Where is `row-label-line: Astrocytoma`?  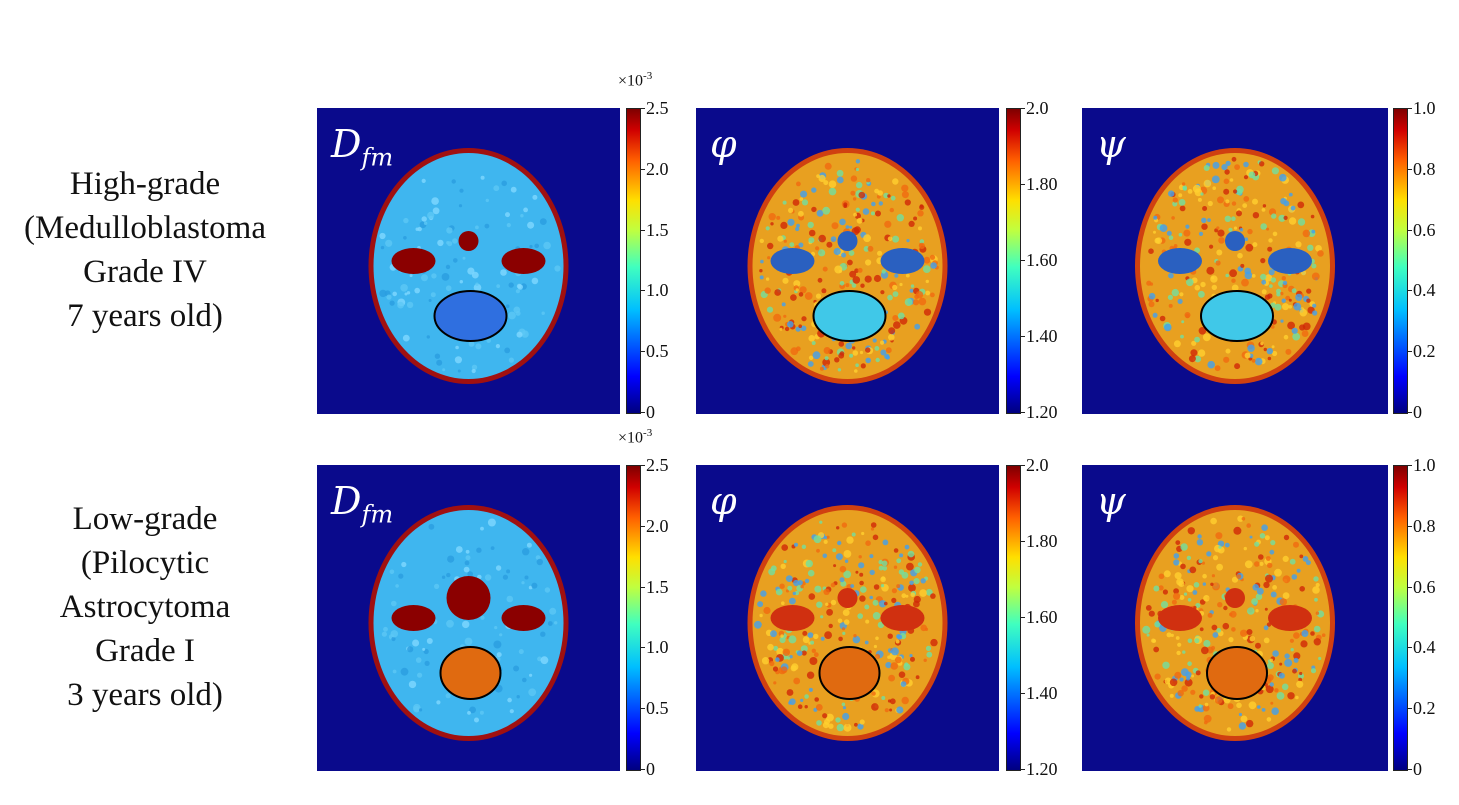
row-label-line: Astrocytoma is located at coordinates (145, 607).